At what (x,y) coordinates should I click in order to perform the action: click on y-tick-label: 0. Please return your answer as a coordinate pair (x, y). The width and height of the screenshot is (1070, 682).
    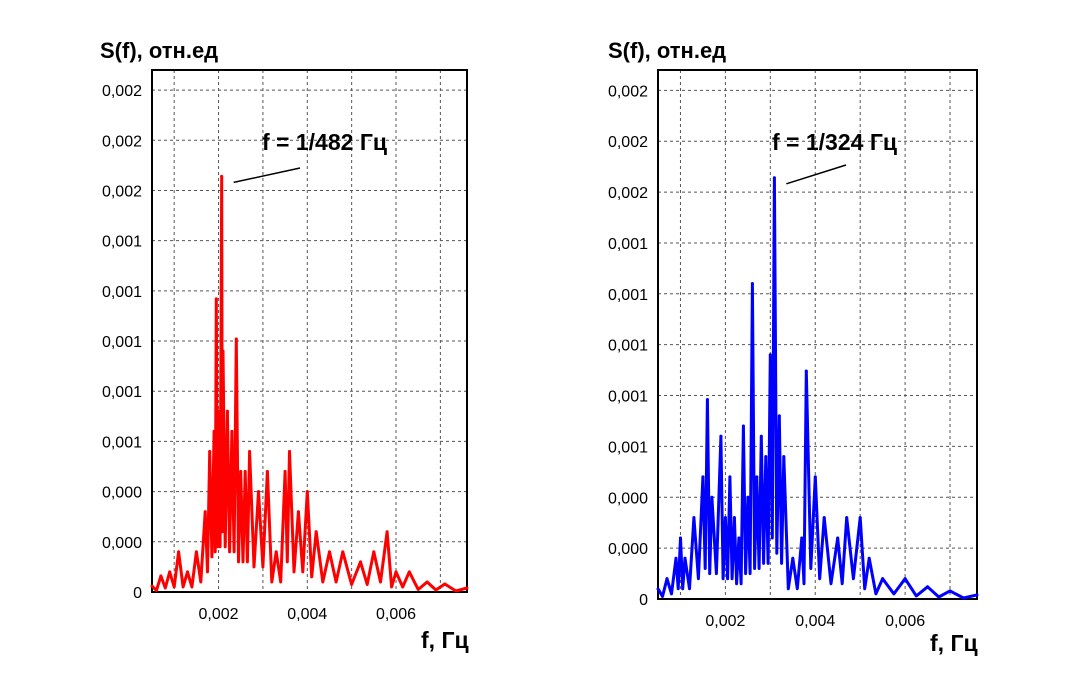
    Looking at the image, I should click on (643, 600).